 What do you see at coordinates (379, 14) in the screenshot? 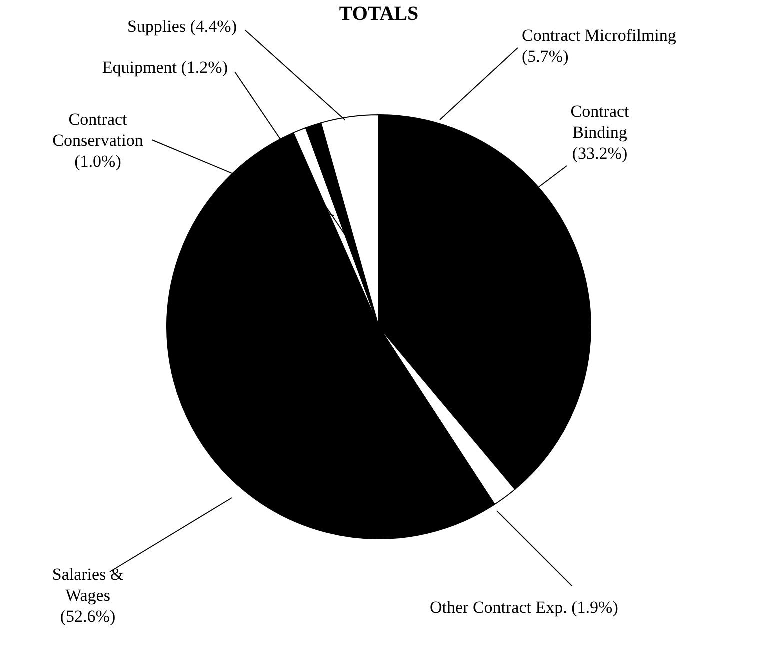
I see `chart-title: TOTALS` at bounding box center [379, 14].